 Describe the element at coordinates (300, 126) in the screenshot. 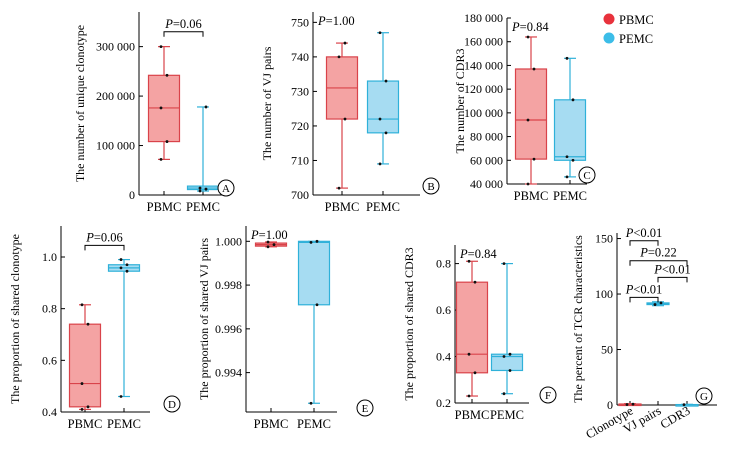

I see `y-tick-label: 720` at that location.